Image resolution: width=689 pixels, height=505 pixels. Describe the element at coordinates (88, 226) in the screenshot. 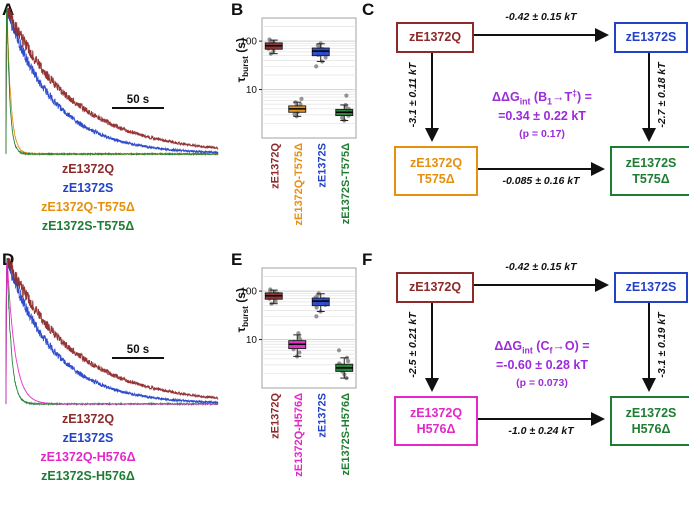

I see `legend-item: zE1372S-T575Δ` at that location.